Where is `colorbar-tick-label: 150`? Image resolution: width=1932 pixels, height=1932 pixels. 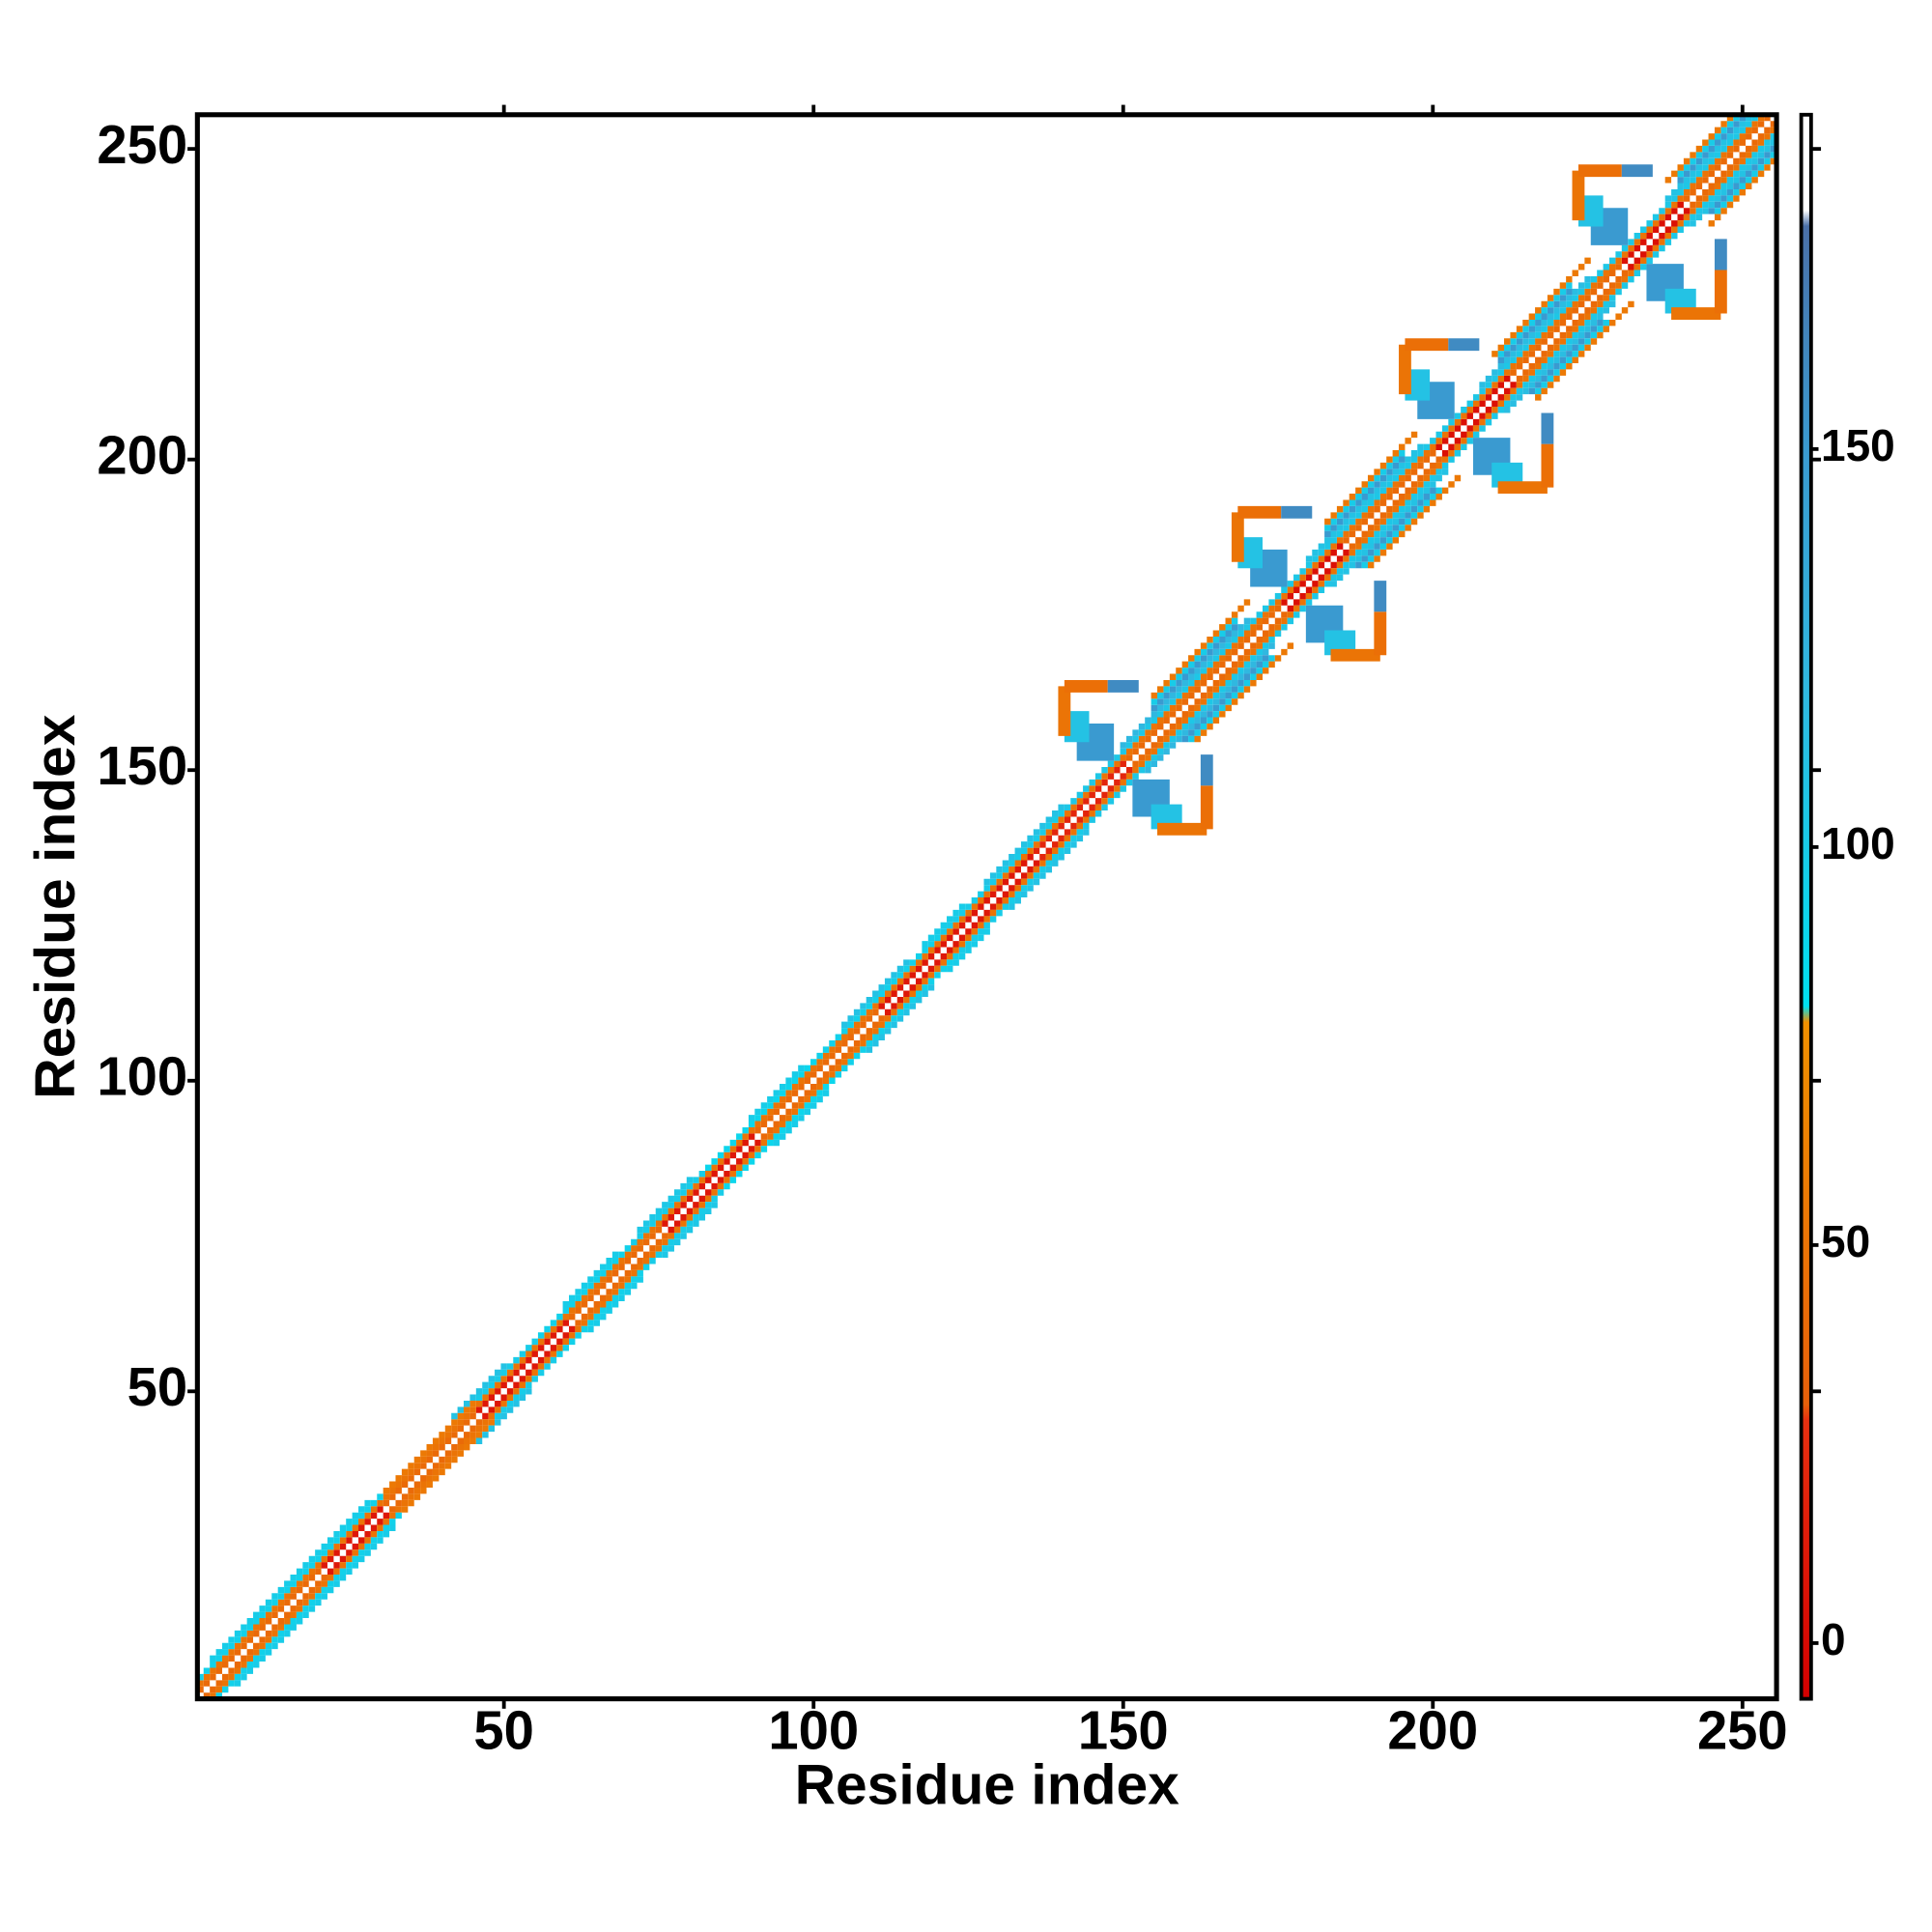
colorbar-tick-label: 150 is located at coordinates (1858, 445).